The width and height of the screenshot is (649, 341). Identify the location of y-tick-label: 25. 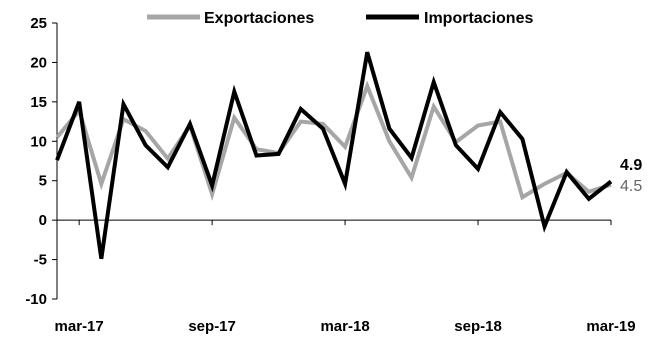
(38, 23).